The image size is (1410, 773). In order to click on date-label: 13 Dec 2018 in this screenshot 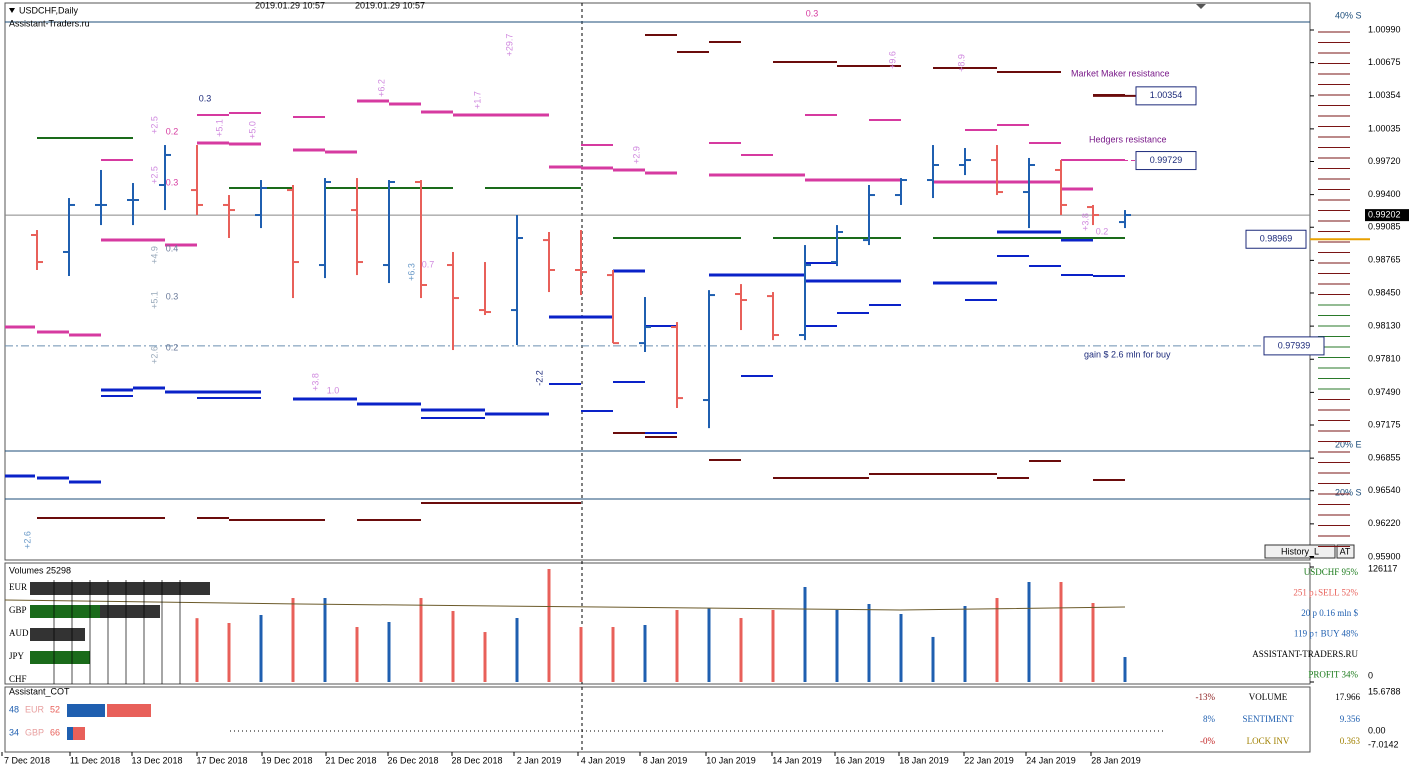, I will do `click(156, 760)`.